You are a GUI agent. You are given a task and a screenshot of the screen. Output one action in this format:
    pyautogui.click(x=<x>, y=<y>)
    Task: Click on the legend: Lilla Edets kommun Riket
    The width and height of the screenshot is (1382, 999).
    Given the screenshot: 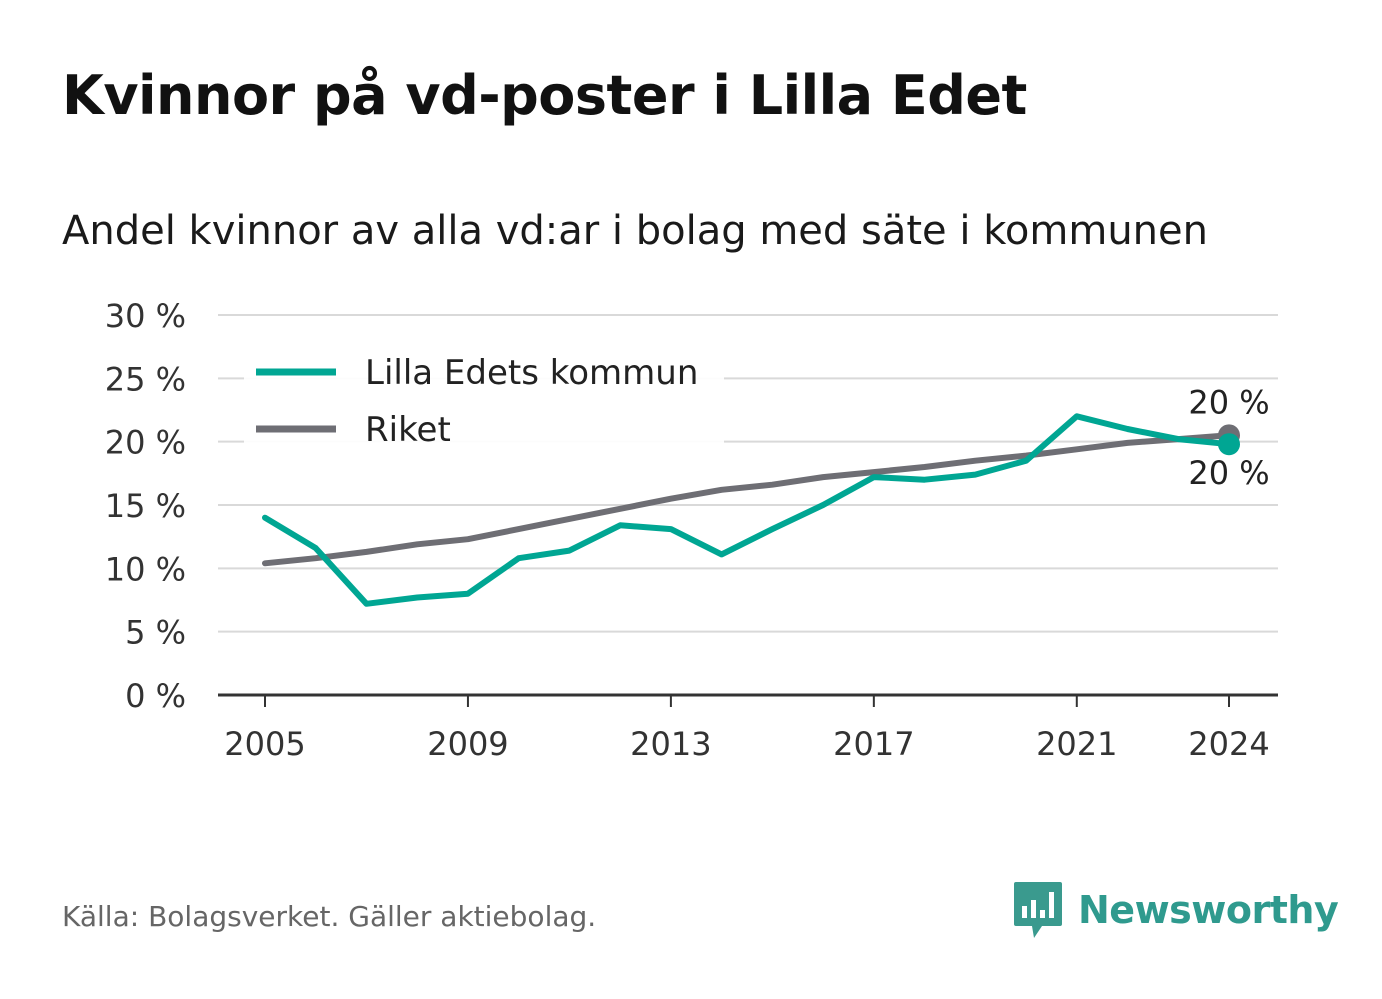 What is the action you would take?
    pyautogui.click(x=484, y=397)
    